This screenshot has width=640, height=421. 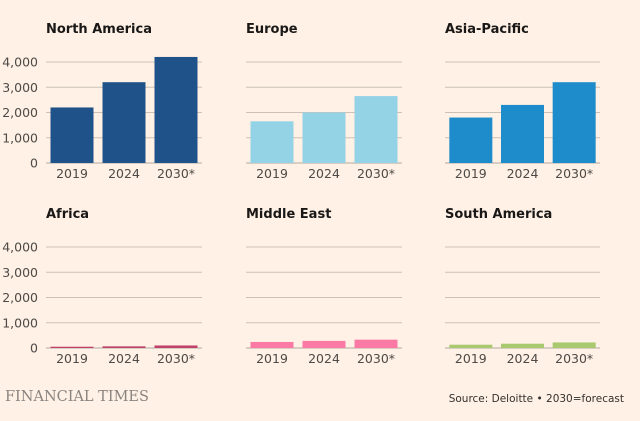 What do you see at coordinates (499, 214) in the screenshot?
I see `panel-title: South America` at bounding box center [499, 214].